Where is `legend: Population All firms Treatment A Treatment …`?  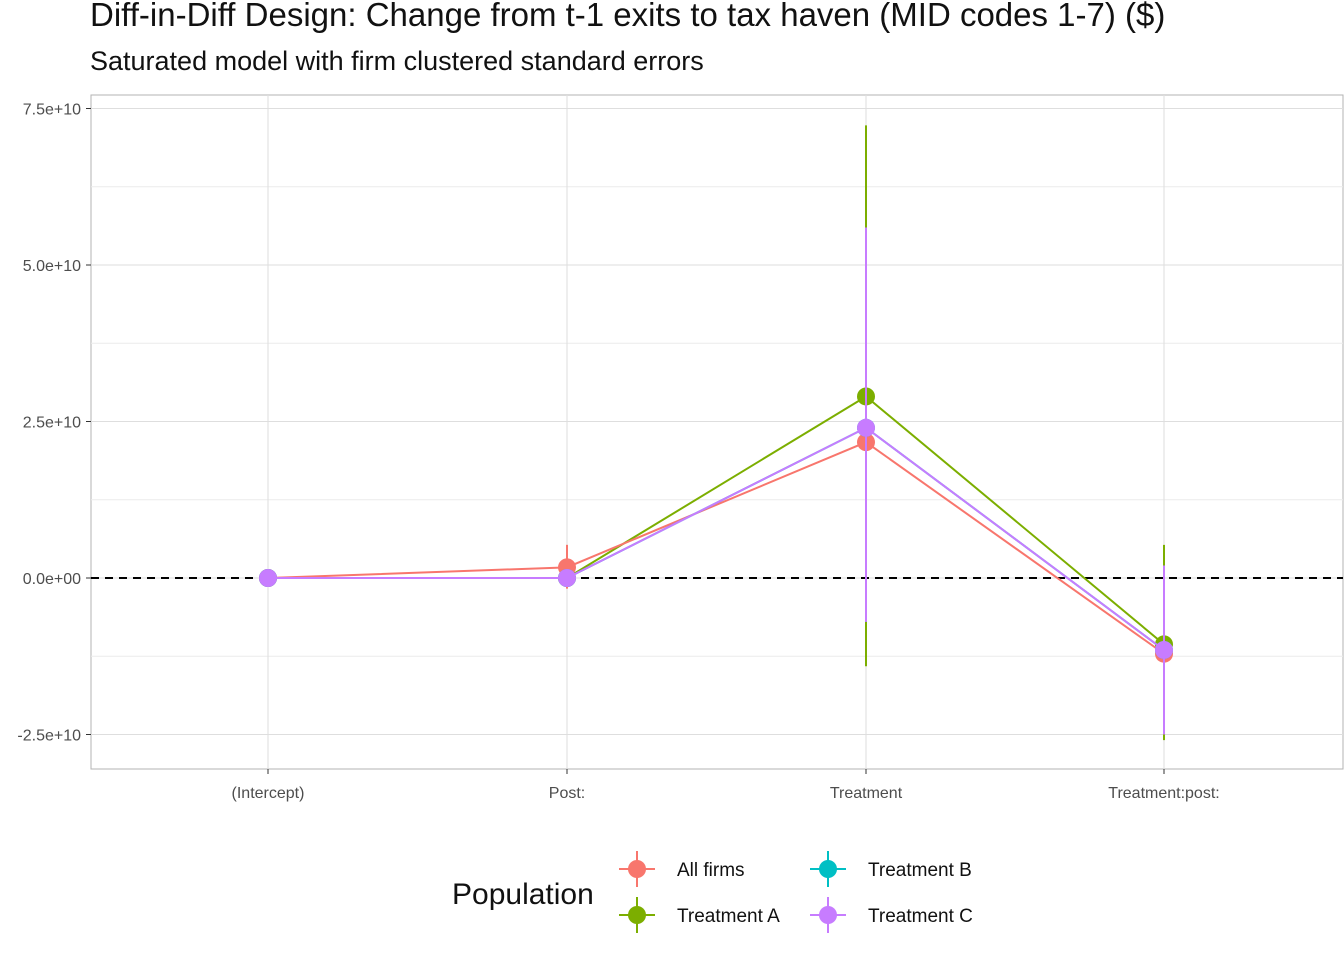 legend: Population All firms Treatment A Treatment … is located at coordinates (712, 892).